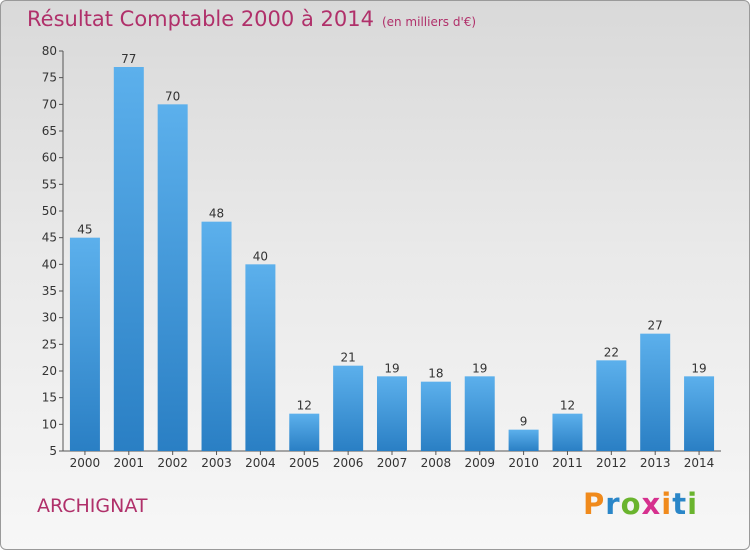  Describe the element at coordinates (49, 131) in the screenshot. I see `y-tick-label: 65` at that location.